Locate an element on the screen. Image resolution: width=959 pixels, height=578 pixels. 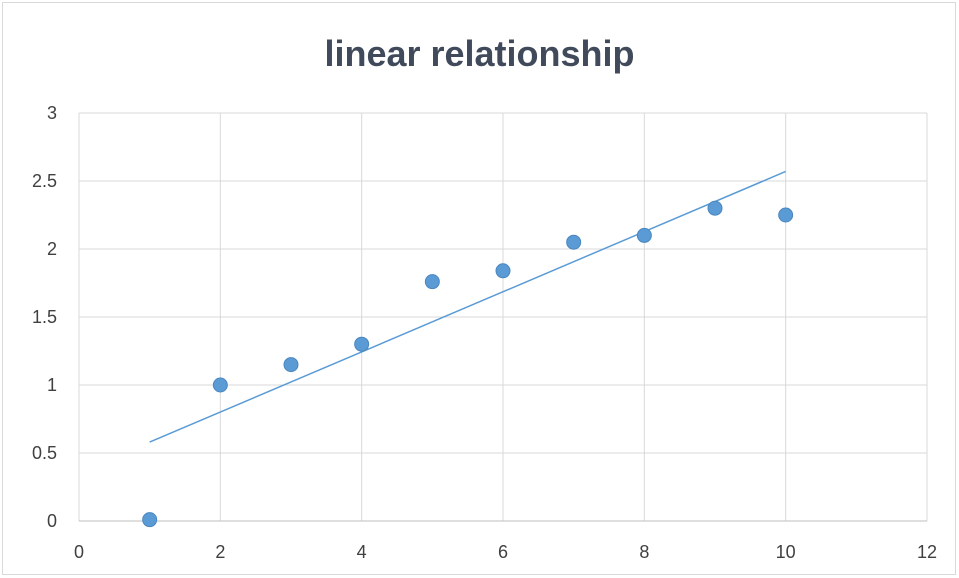
y-tick-label: 2 is located at coordinates (52, 249).